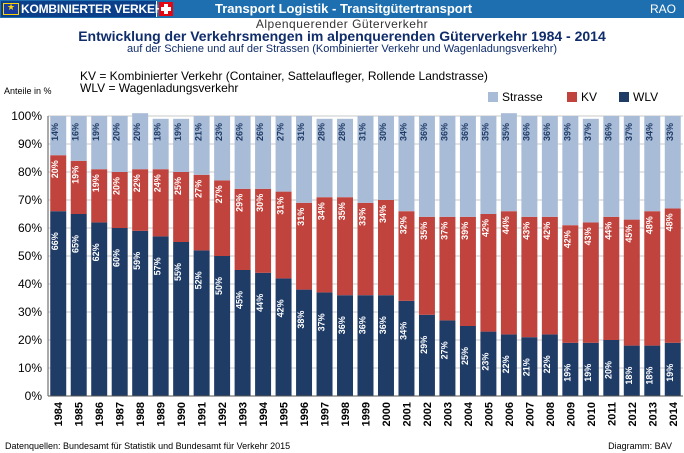  I want to click on y-tick-label: 20%, so click(30, 340).